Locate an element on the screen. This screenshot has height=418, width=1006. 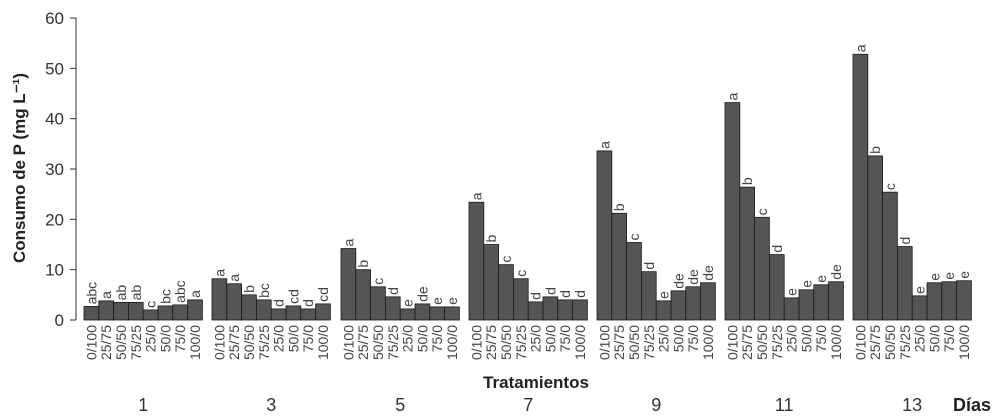
day-label: 7 is located at coordinates (528, 405).